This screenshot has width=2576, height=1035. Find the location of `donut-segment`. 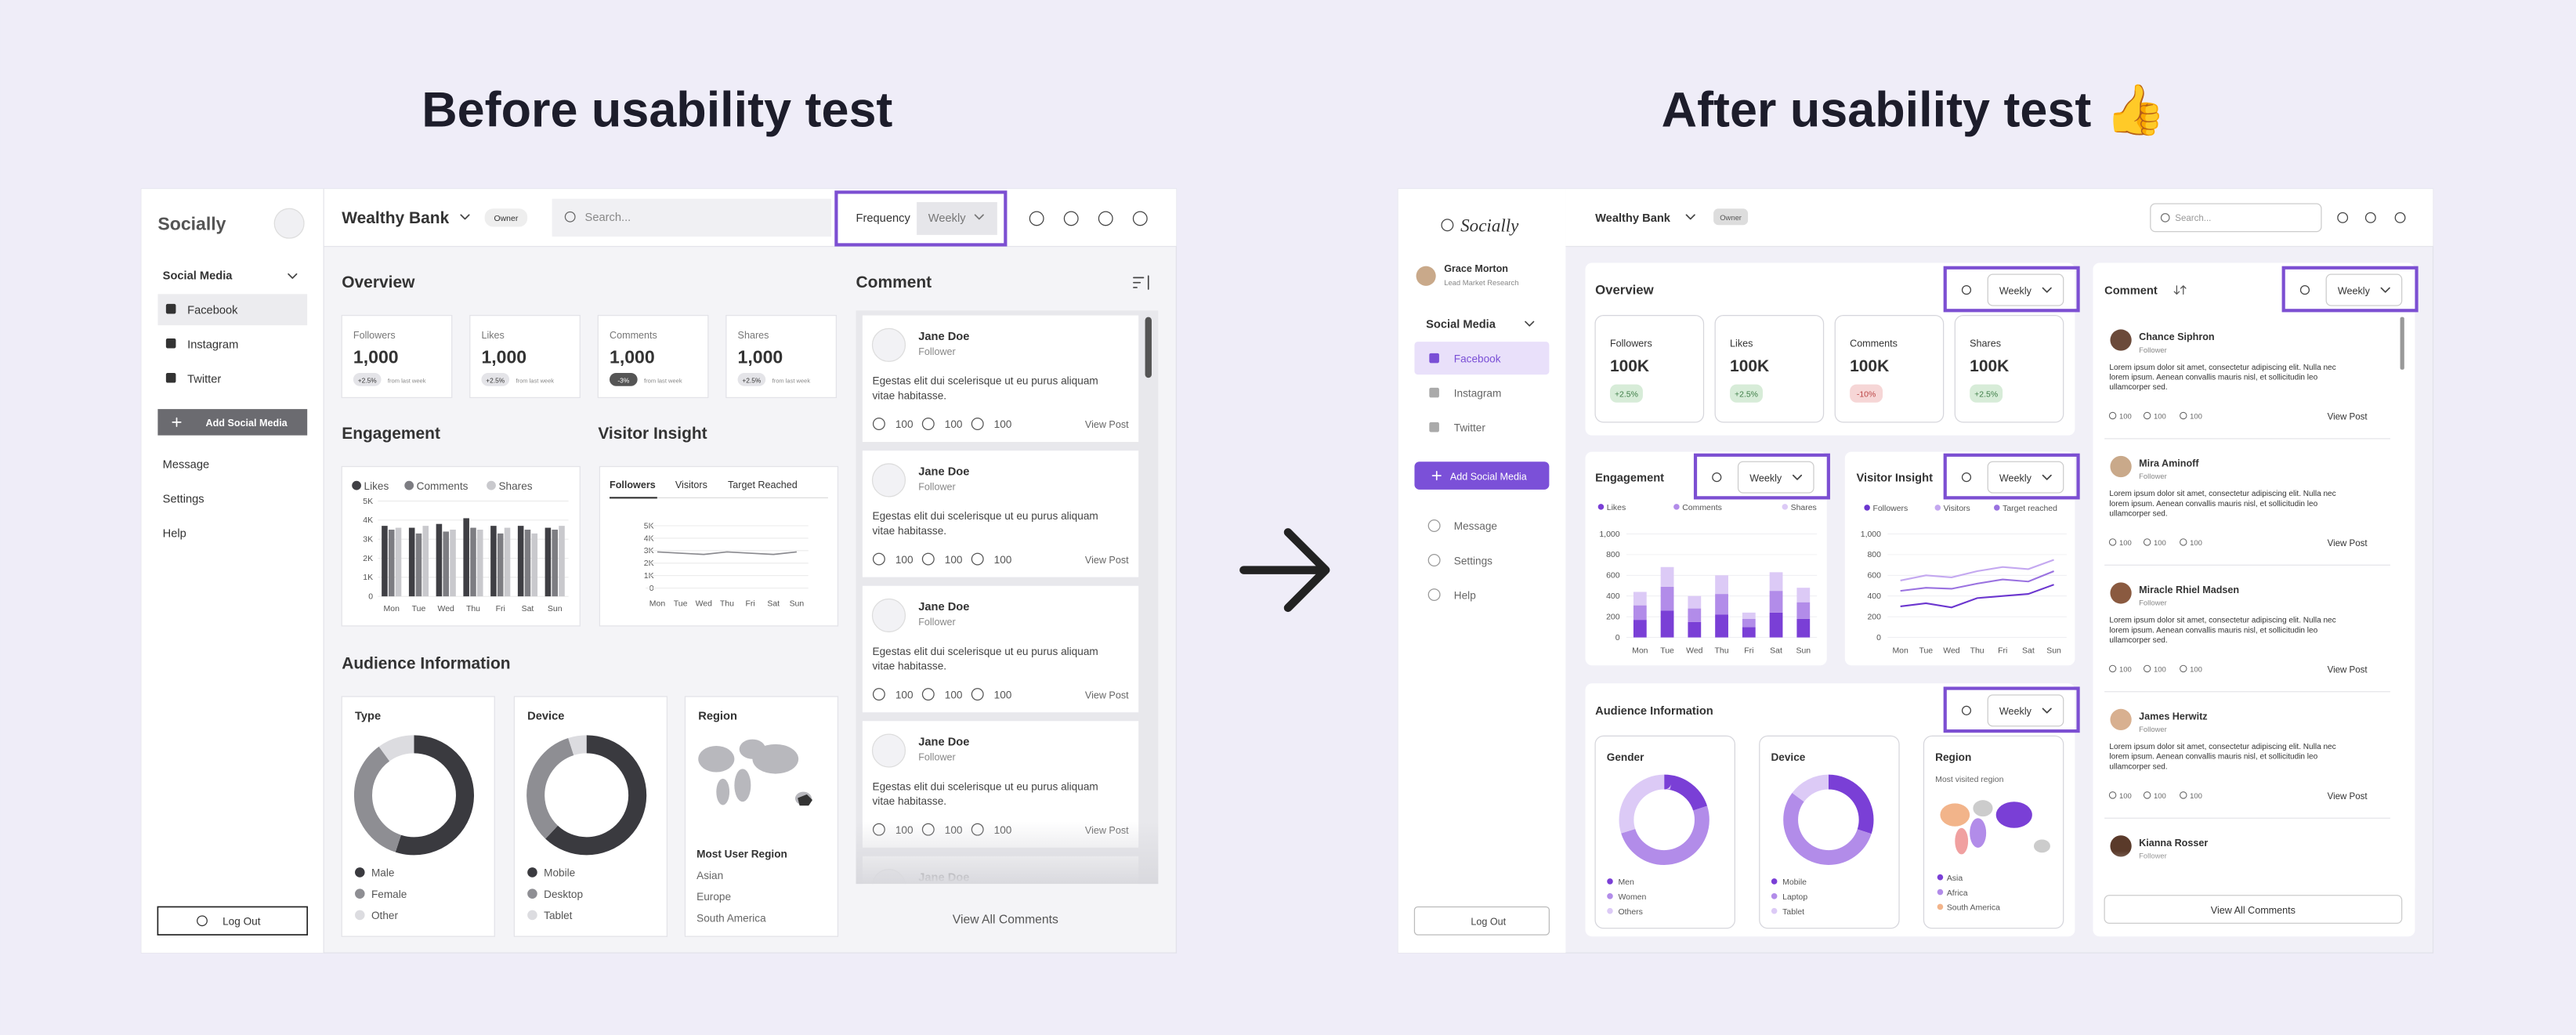

donut-segment is located at coordinates (1664, 819).